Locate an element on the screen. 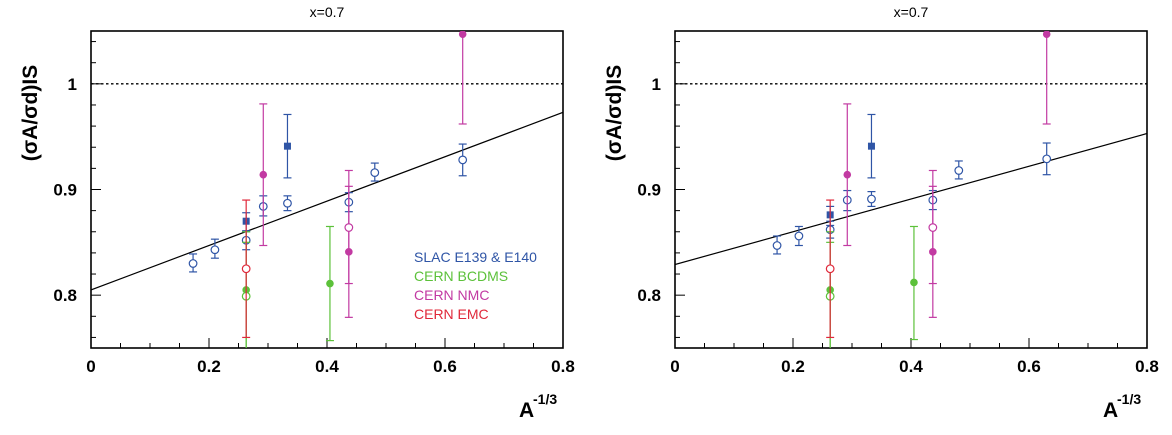 This screenshot has height=435, width=1172. legend-entry: SLAC E139 & E140 is located at coordinates (475, 257).